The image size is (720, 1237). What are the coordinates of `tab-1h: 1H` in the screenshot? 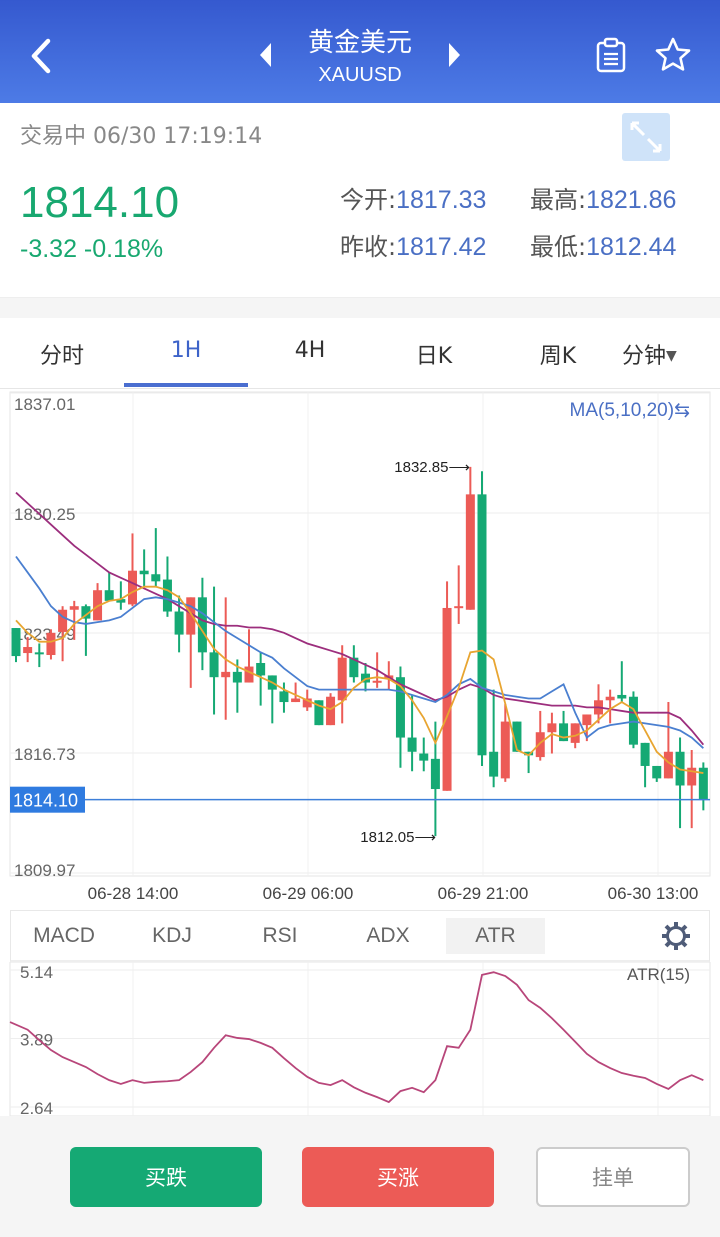 It's located at (186, 350).